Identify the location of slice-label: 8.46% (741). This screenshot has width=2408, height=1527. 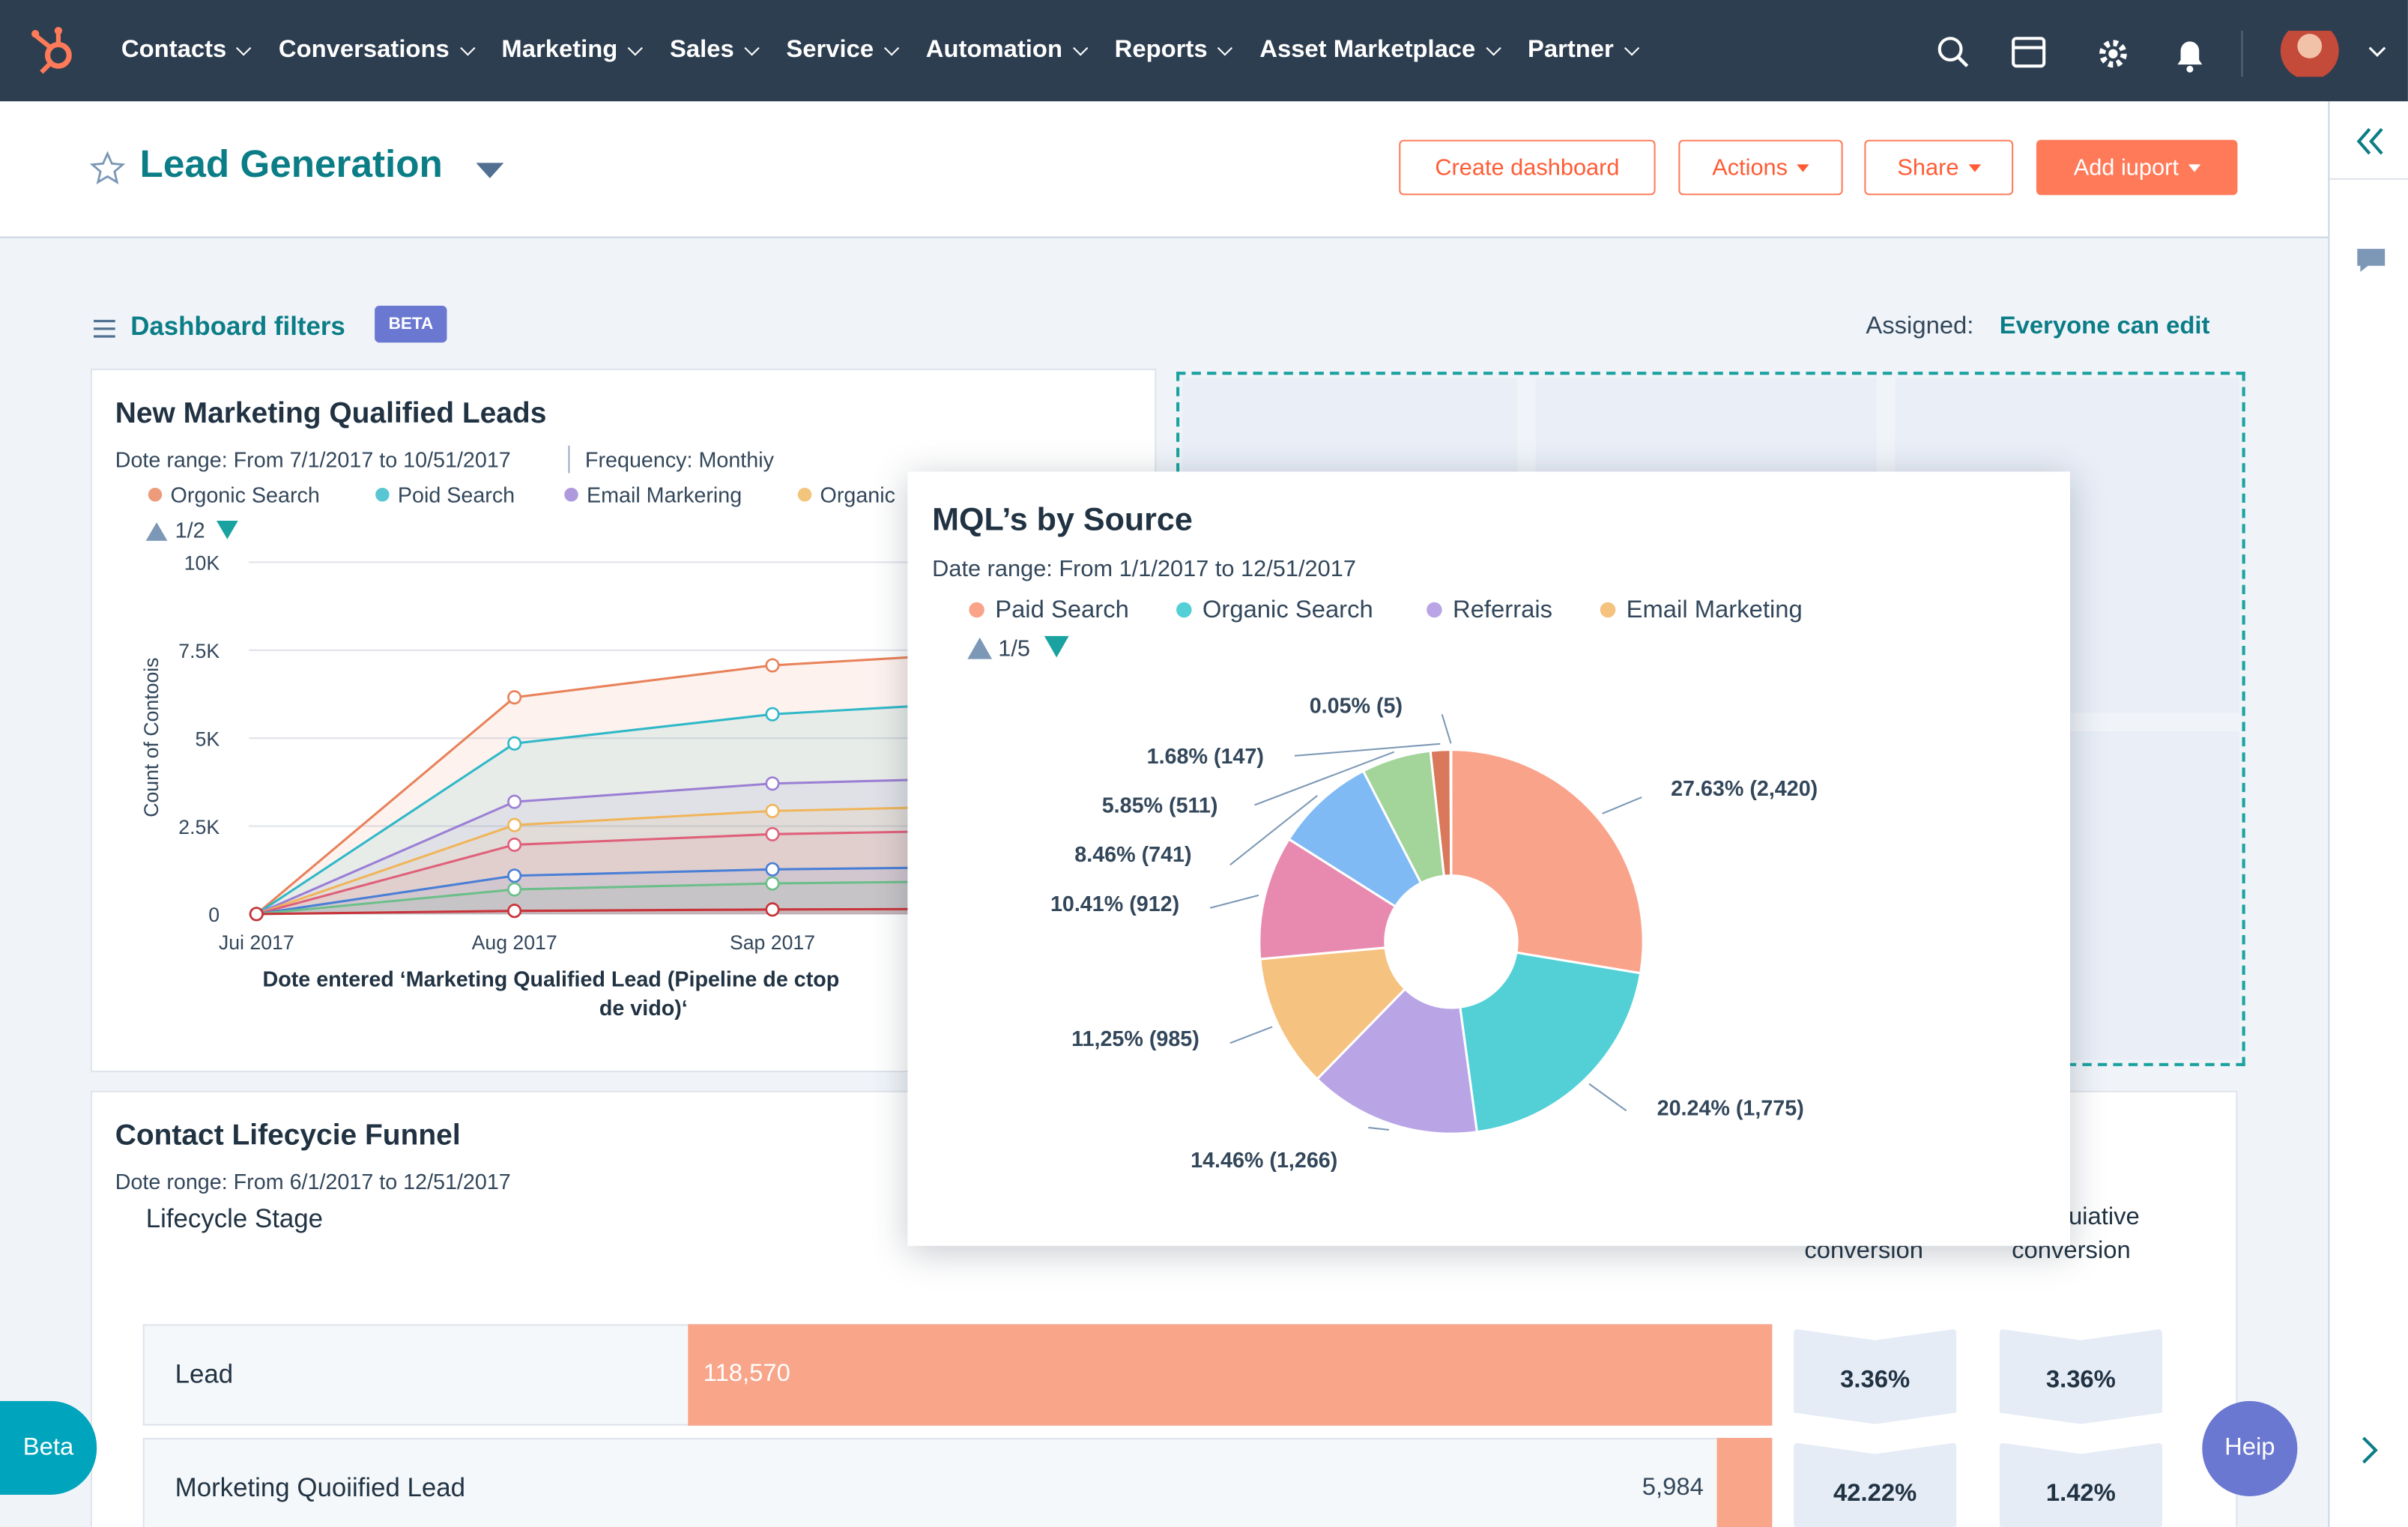
(1132, 855).